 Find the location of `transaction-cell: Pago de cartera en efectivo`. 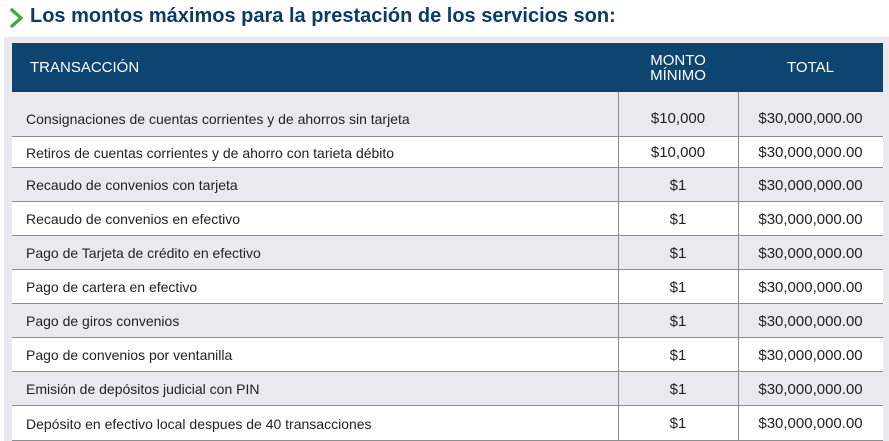

transaction-cell: Pago de cartera en efectivo is located at coordinates (315, 287).